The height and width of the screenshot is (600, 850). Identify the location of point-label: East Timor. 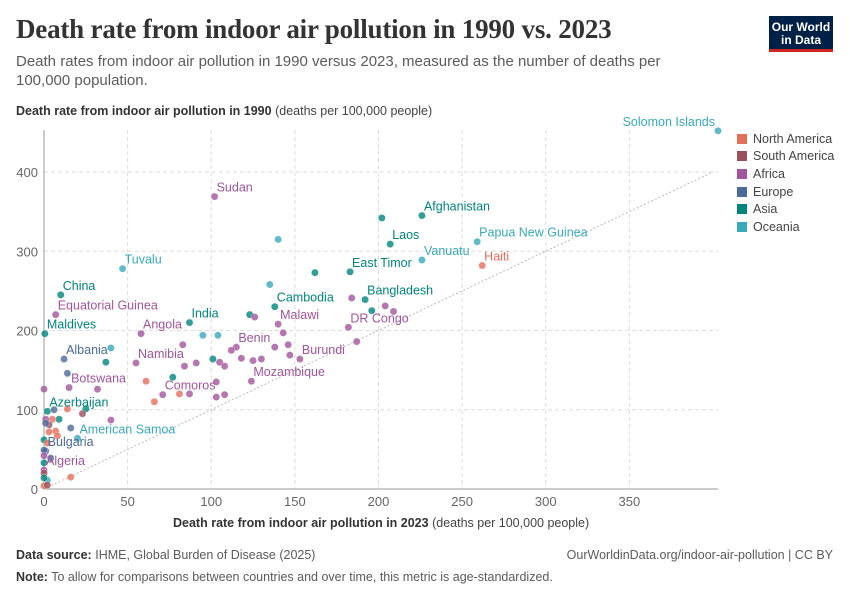
(382, 263).